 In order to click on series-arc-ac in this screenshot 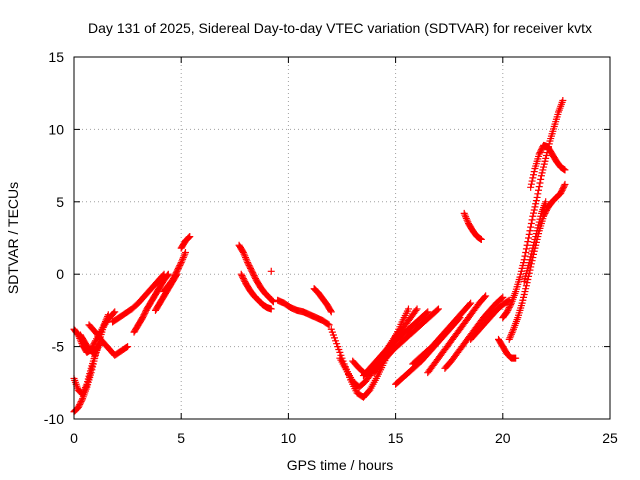, I will do `click(537, 261)`.